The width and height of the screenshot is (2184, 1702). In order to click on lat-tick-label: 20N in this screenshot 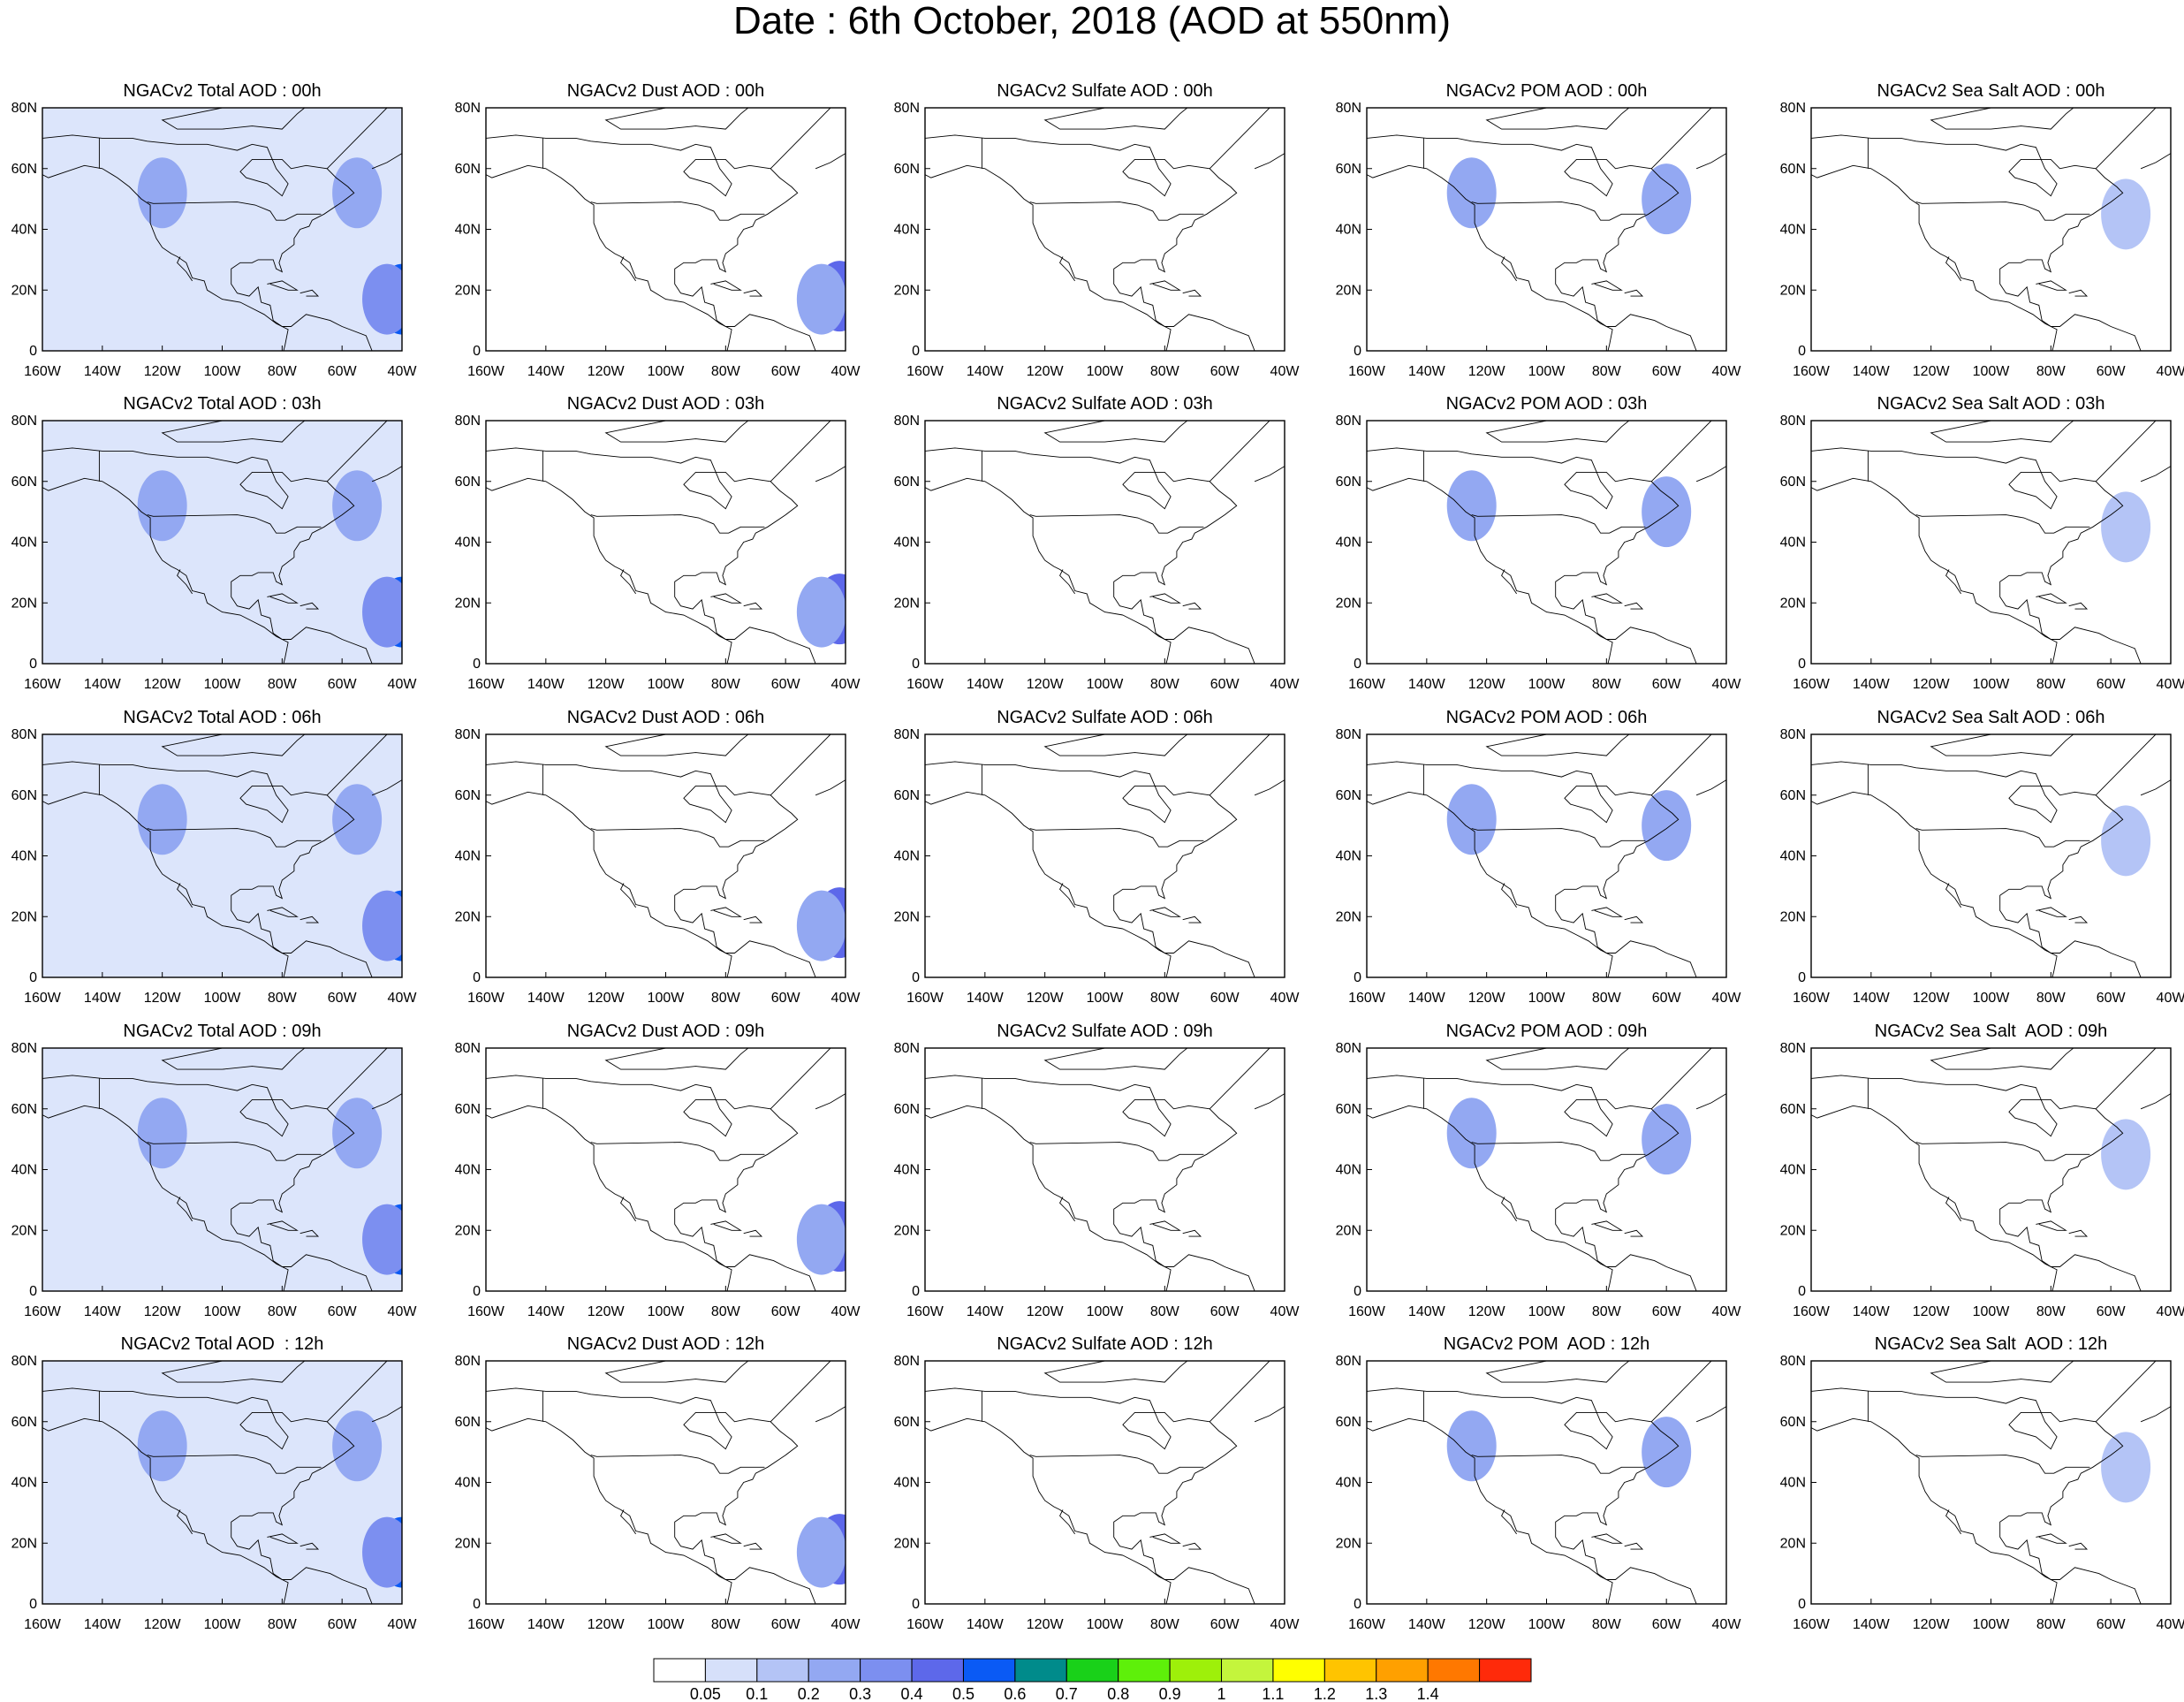, I will do `click(24, 916)`.